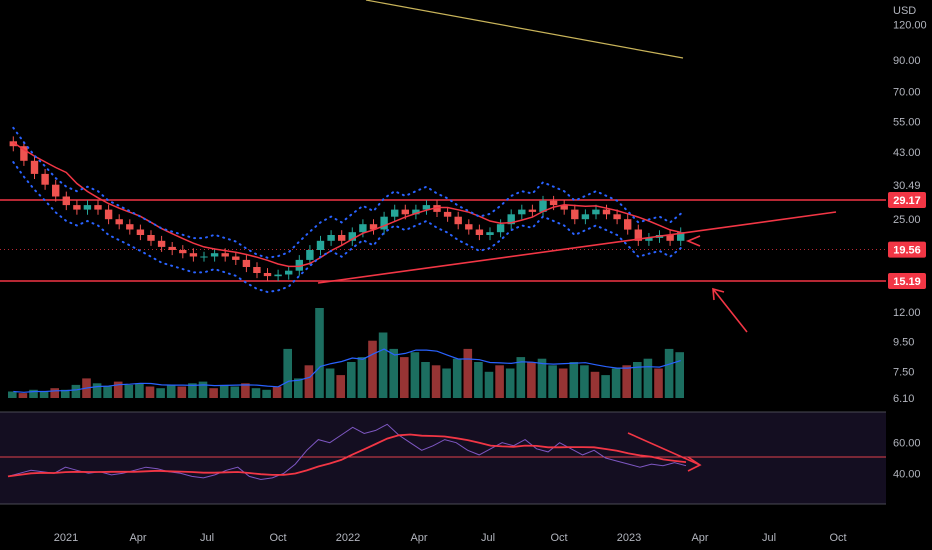 Image resolution: width=932 pixels, height=550 pixels. I want to click on rsi-tick-label: 60.00, so click(907, 444).